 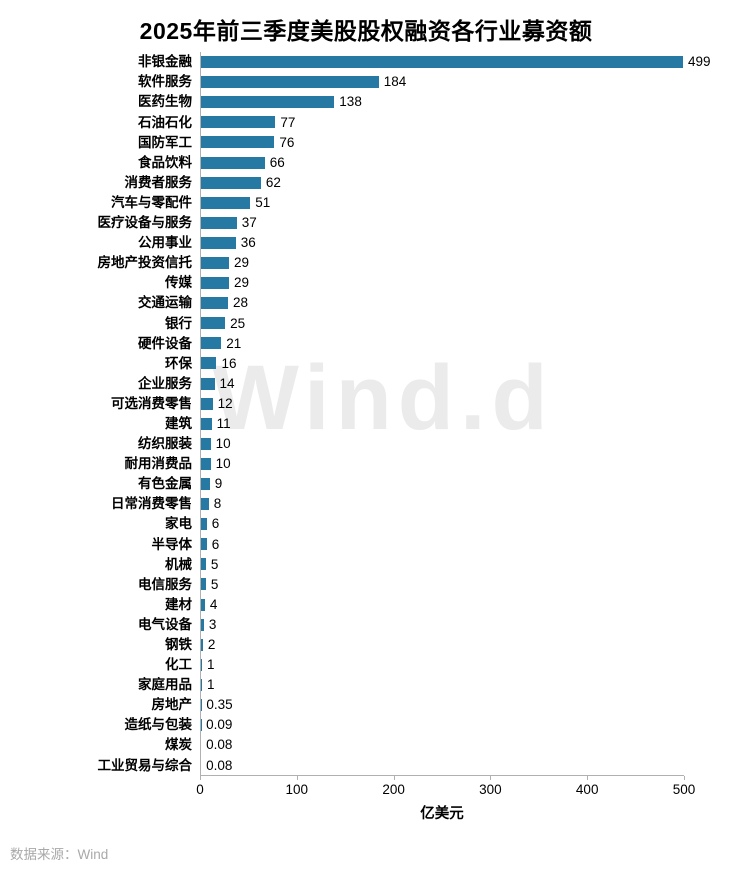 I want to click on value-label: 66, so click(x=277, y=163).